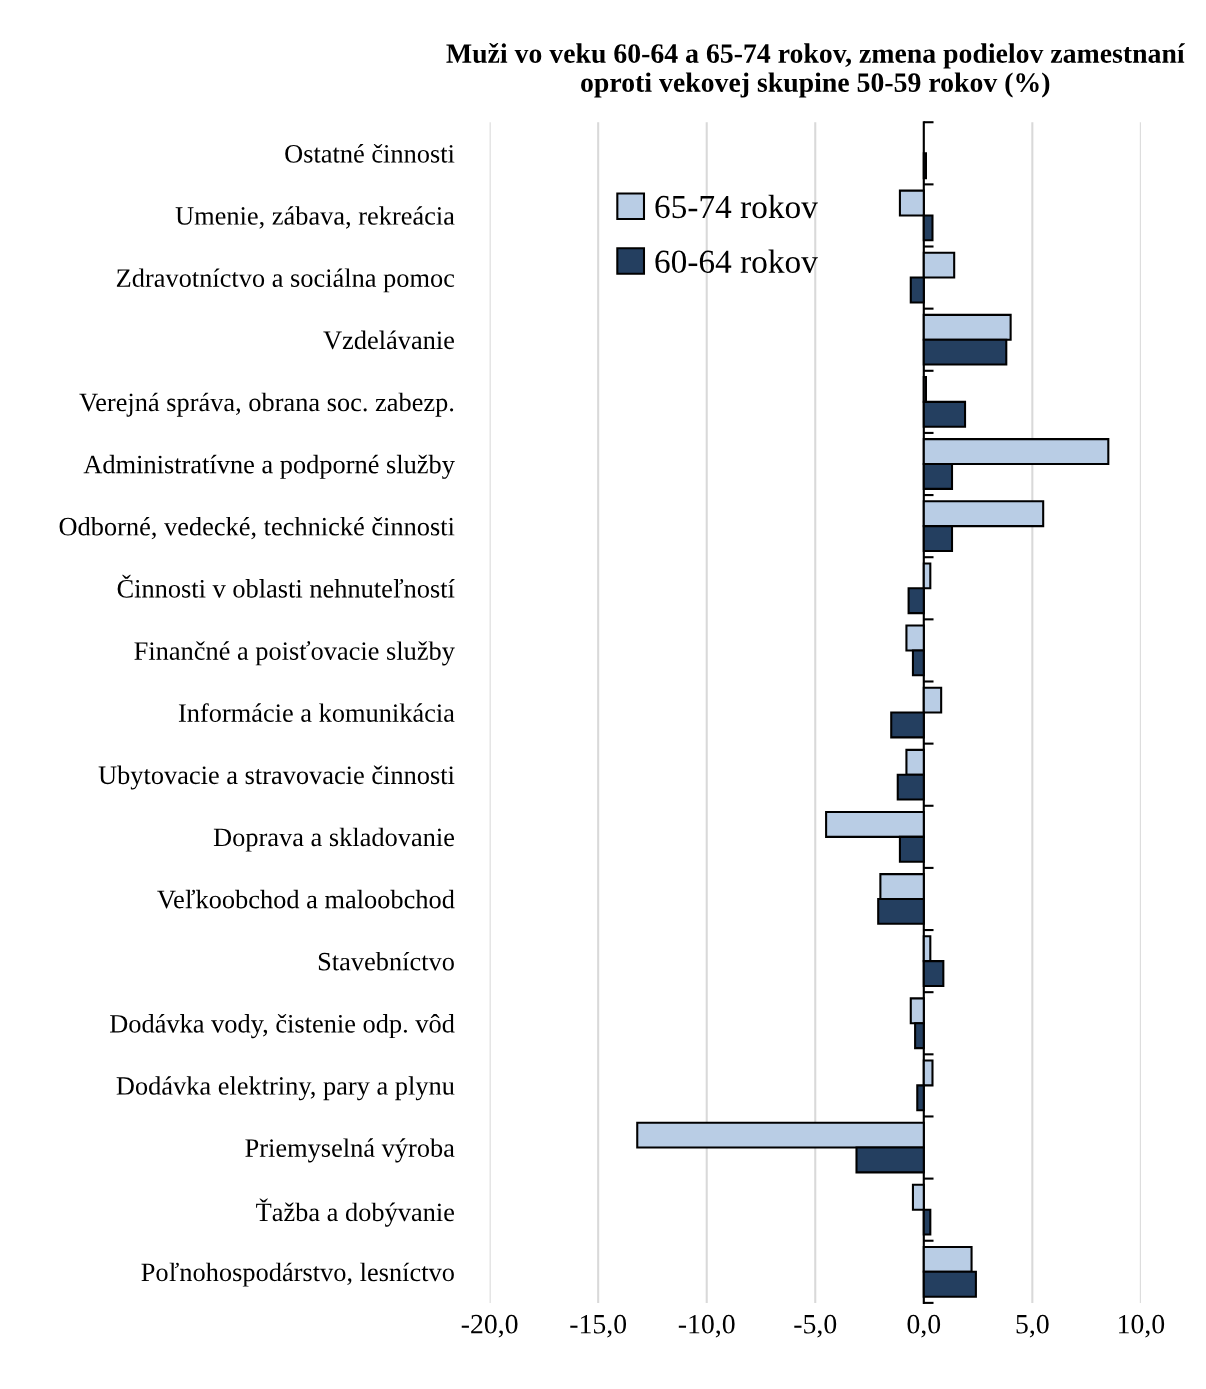 This screenshot has height=1389, width=1206. What do you see at coordinates (333, 839) in the screenshot?
I see `y-tick-label: Doprava a skladovanie` at bounding box center [333, 839].